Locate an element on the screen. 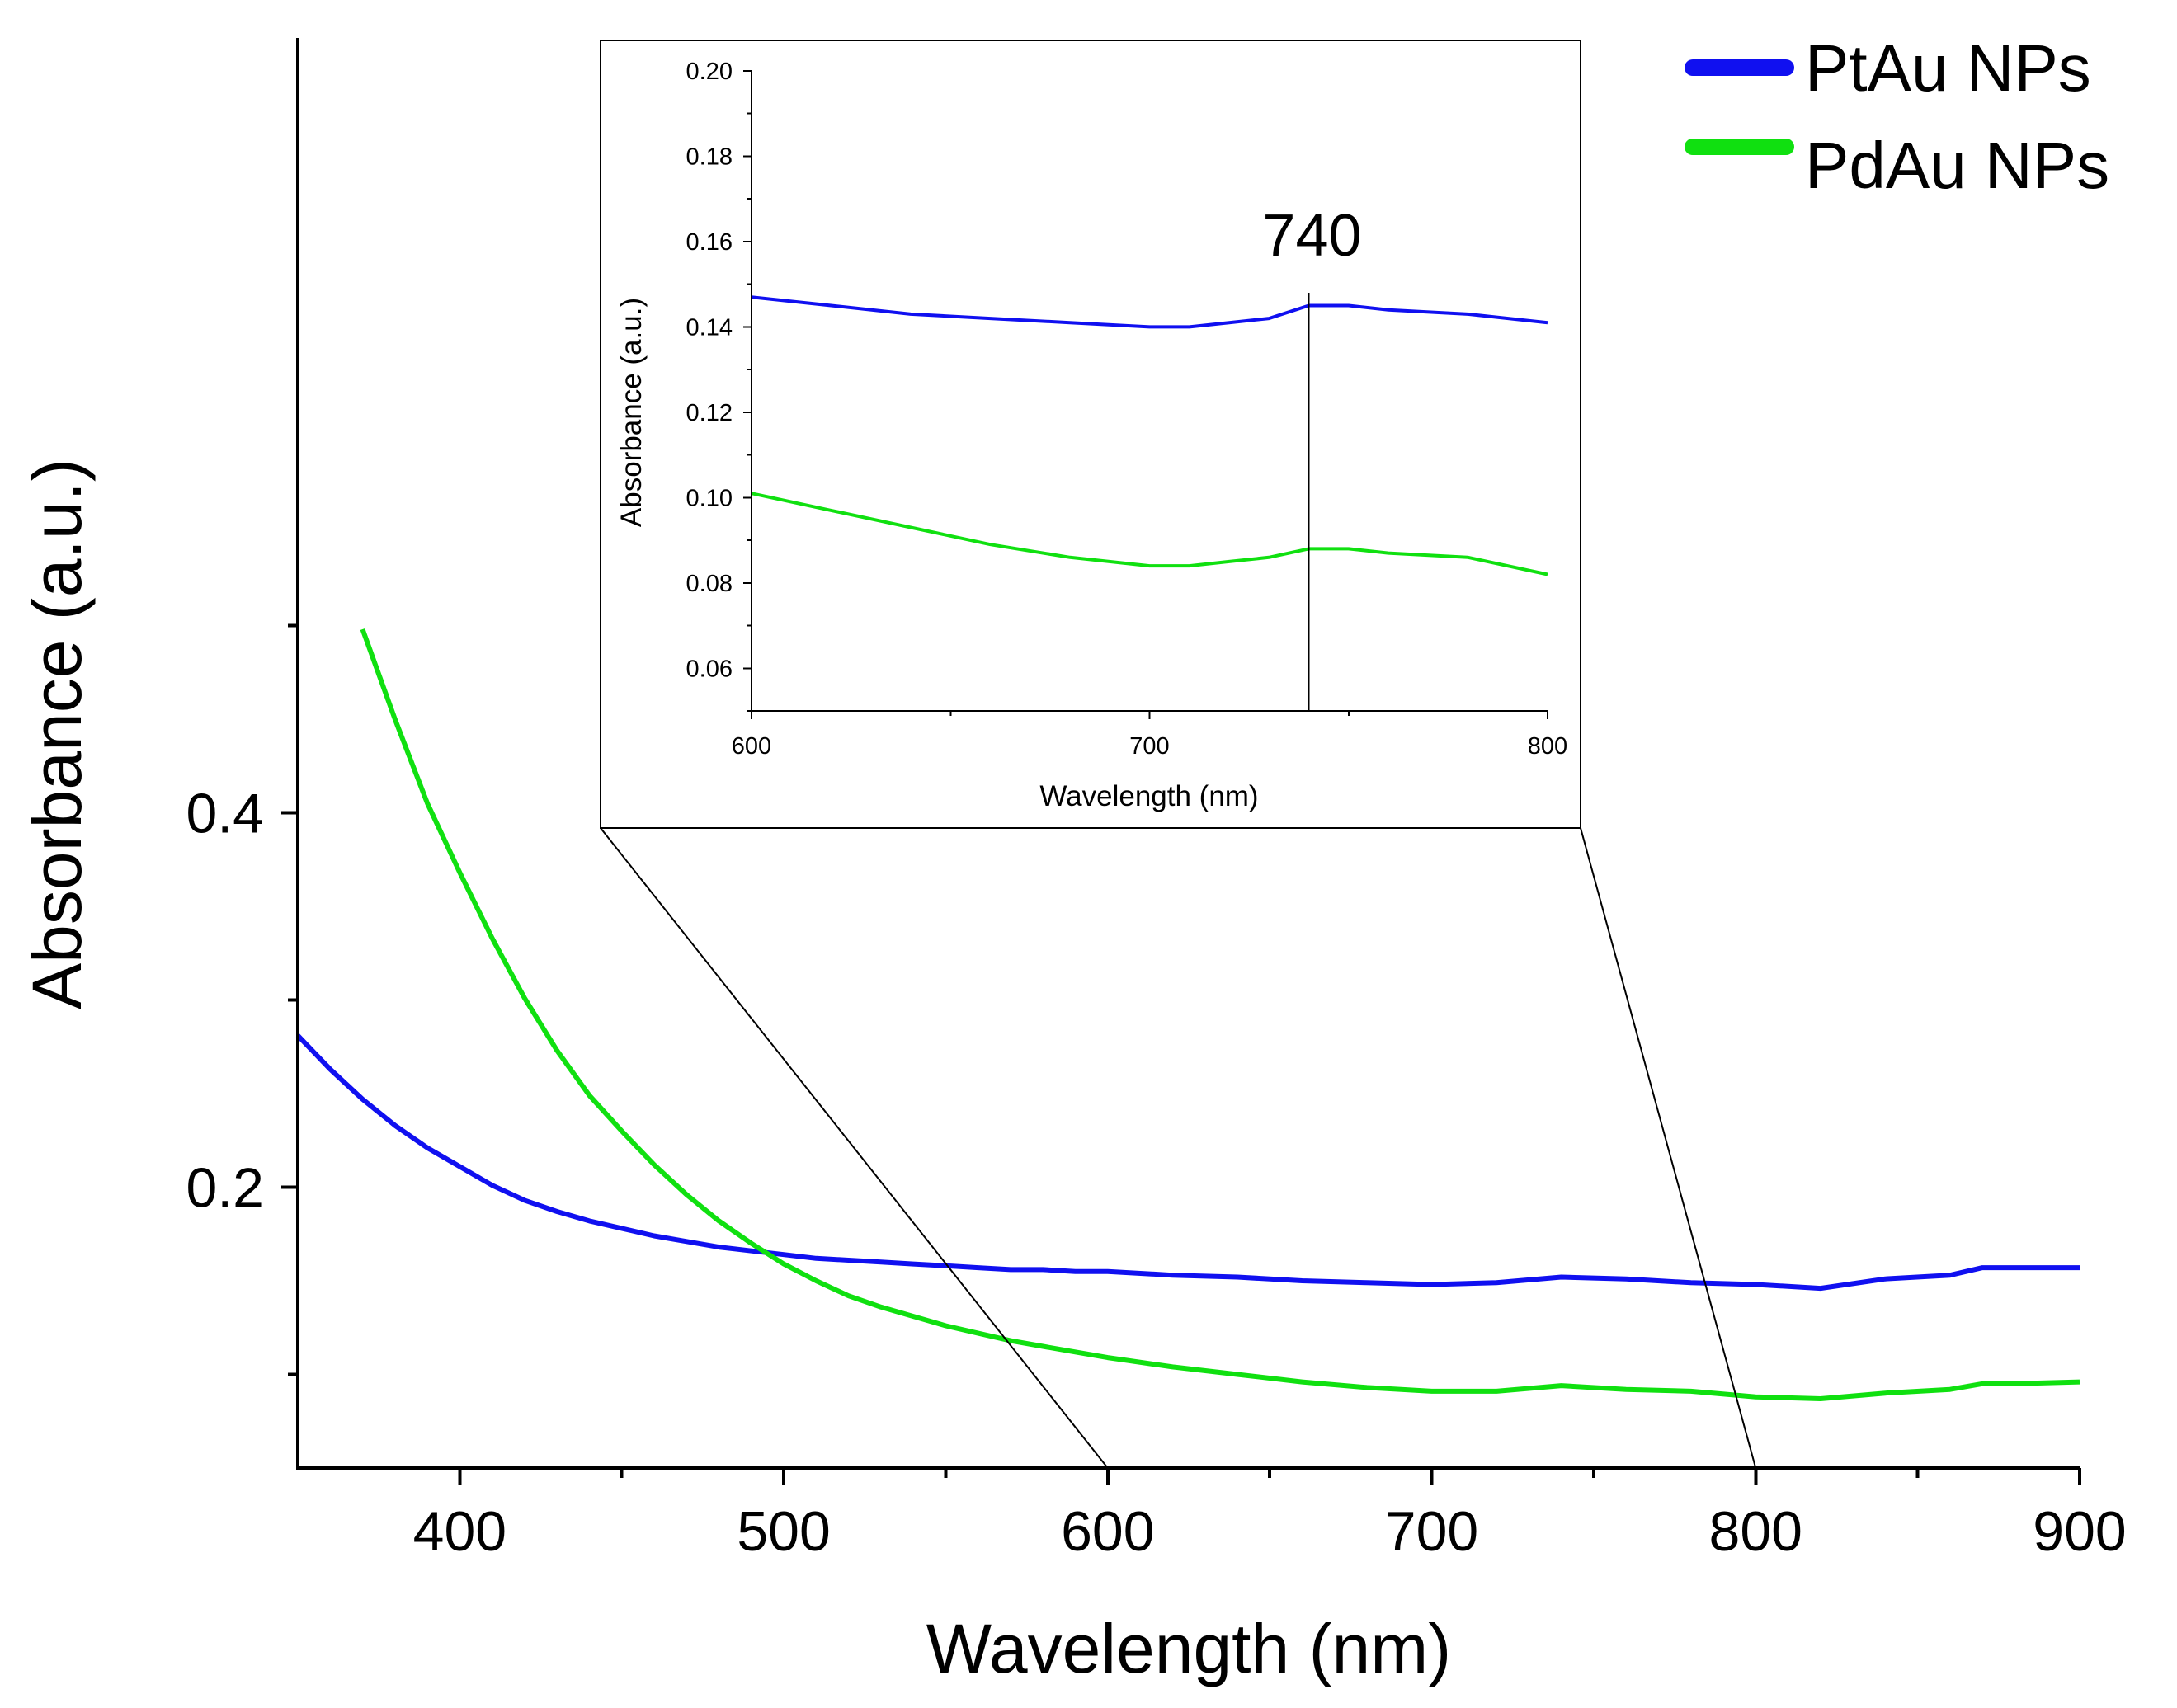 This screenshot has height=1708, width=2177. legend: PtAu NPs PdAu NPs is located at coordinates (1897, 116).